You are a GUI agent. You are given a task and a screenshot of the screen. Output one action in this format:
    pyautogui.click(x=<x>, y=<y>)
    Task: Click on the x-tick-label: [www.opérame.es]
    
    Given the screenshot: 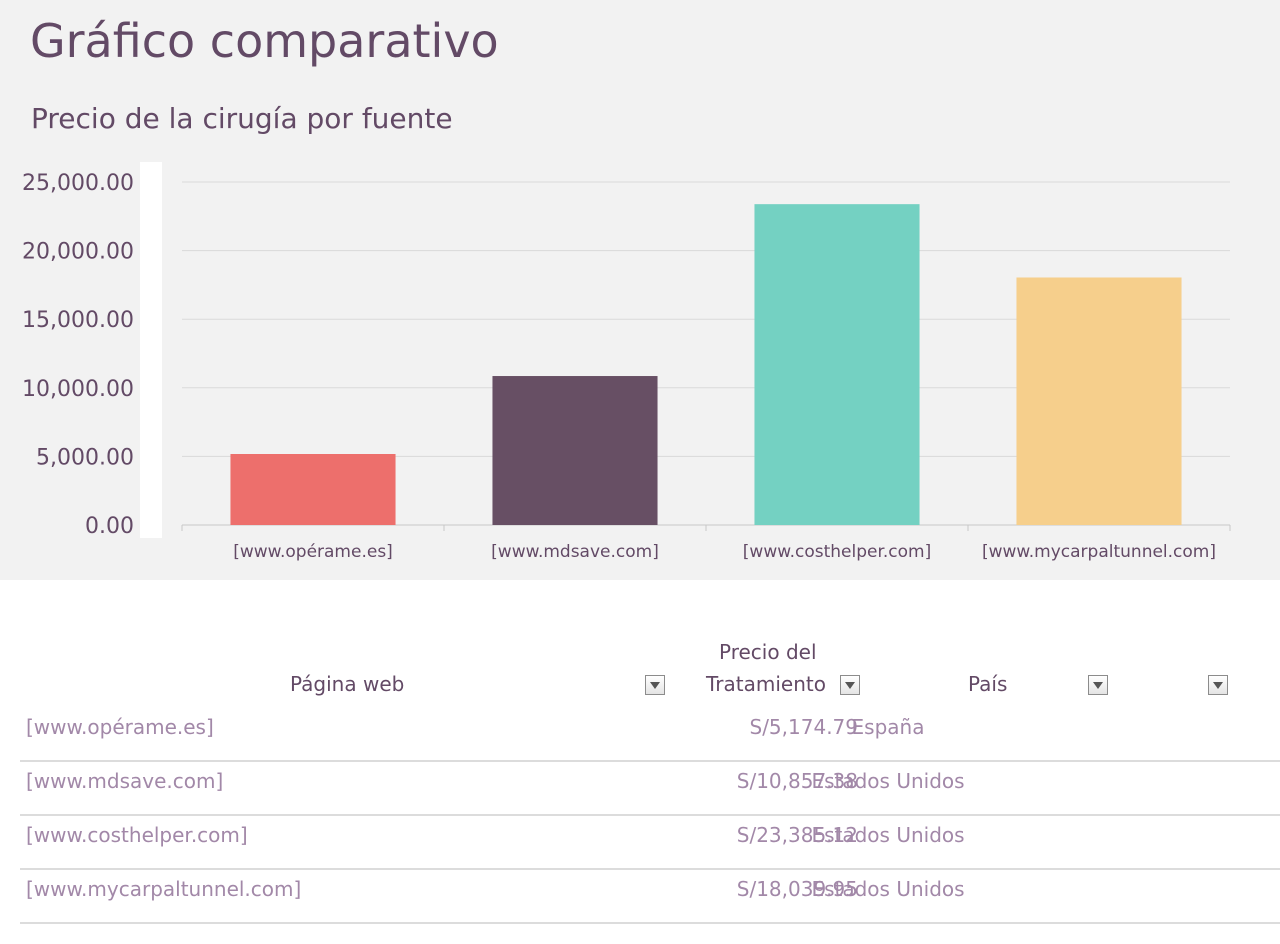 What is the action you would take?
    pyautogui.click(x=313, y=552)
    